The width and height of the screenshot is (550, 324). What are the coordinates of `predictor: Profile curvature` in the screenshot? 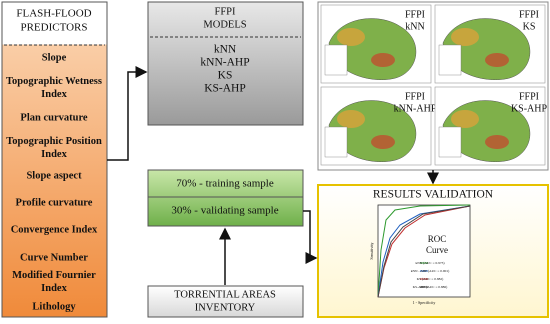 It's located at (54, 202).